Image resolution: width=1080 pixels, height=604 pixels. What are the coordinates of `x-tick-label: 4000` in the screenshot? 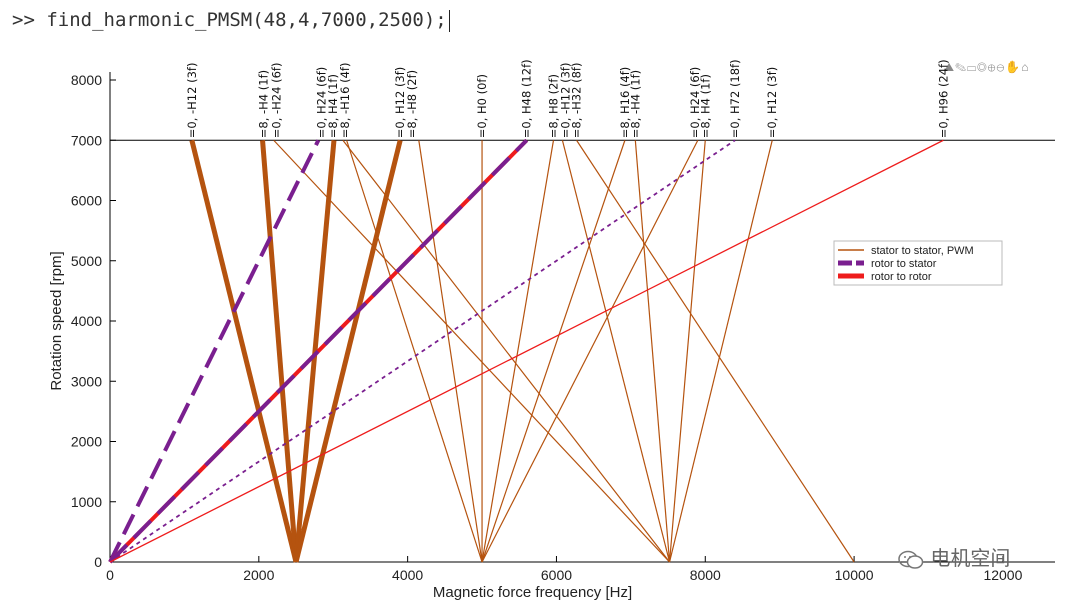 It's located at (407, 575).